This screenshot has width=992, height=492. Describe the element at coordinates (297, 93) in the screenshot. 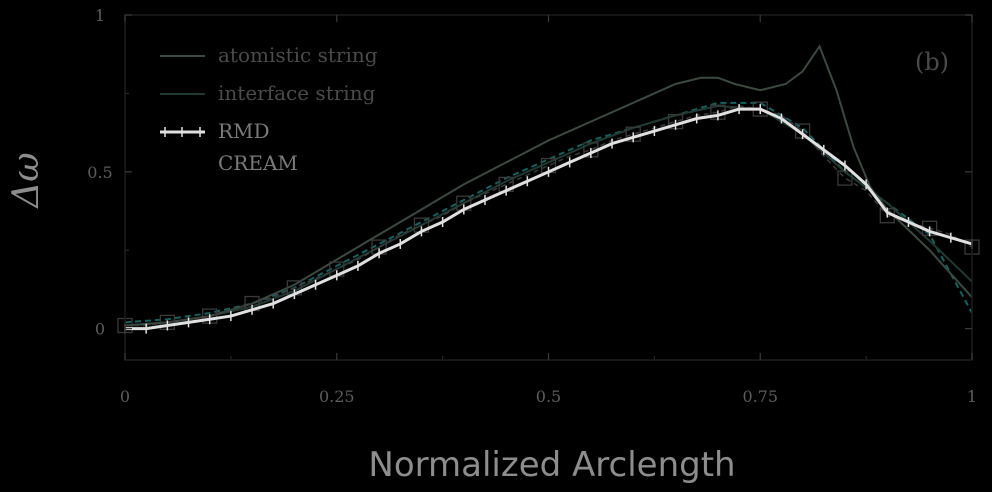

I see `legend-label: interface string` at that location.